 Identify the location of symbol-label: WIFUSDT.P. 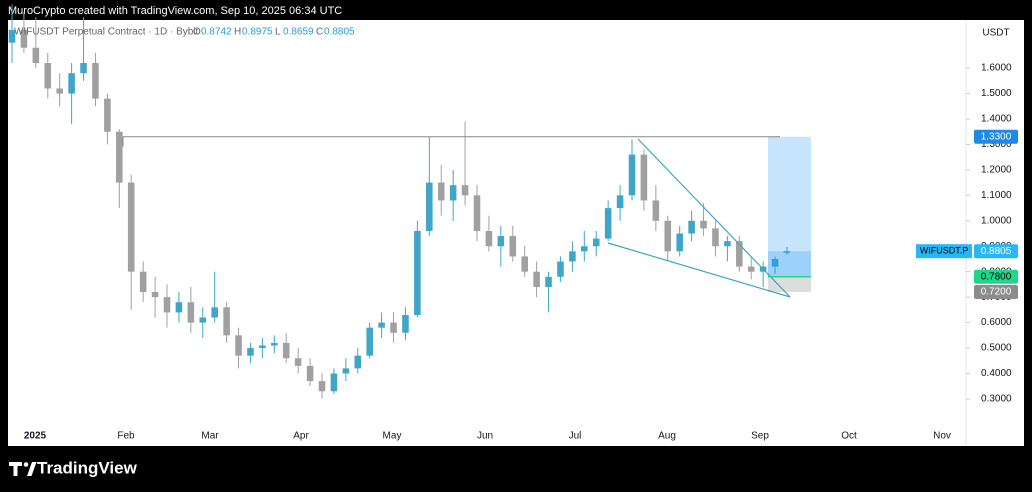
(944, 251).